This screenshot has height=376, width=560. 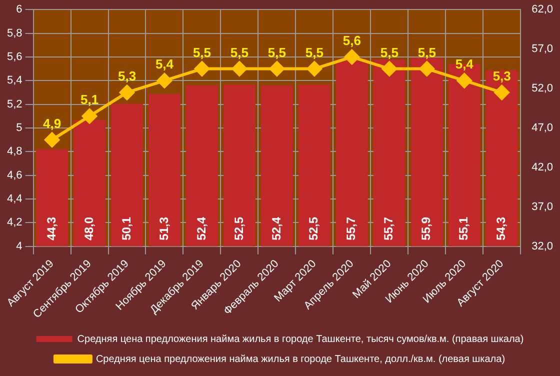 What do you see at coordinates (14, 152) in the screenshot?
I see `y-tick-label: 4,8` at bounding box center [14, 152].